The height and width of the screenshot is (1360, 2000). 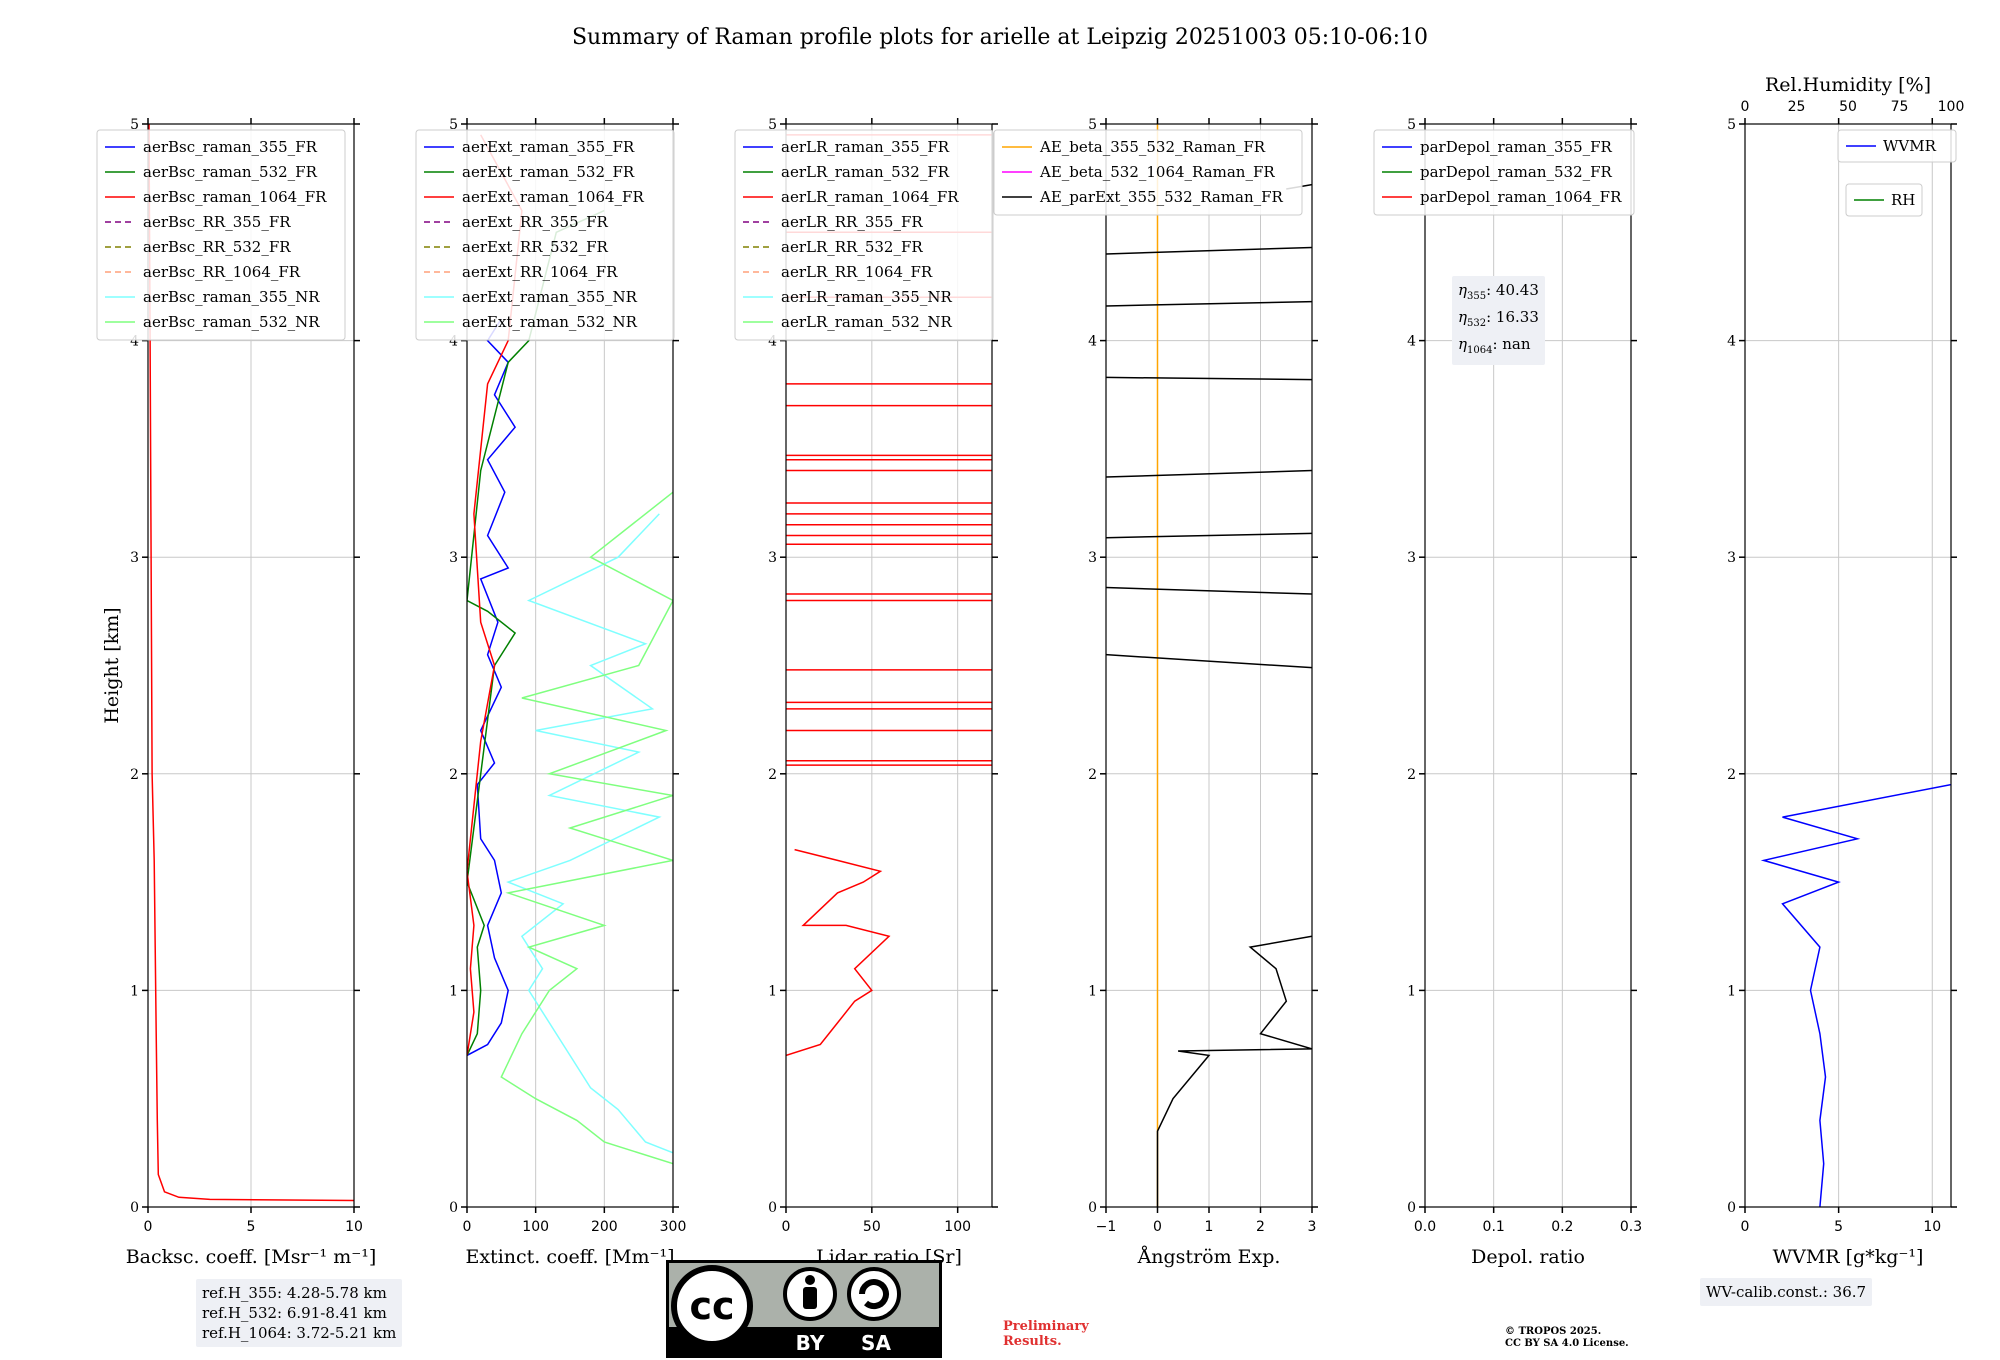 I want to click on cc-by-sa-logo: cc BY SA, so click(x=804, y=1309).